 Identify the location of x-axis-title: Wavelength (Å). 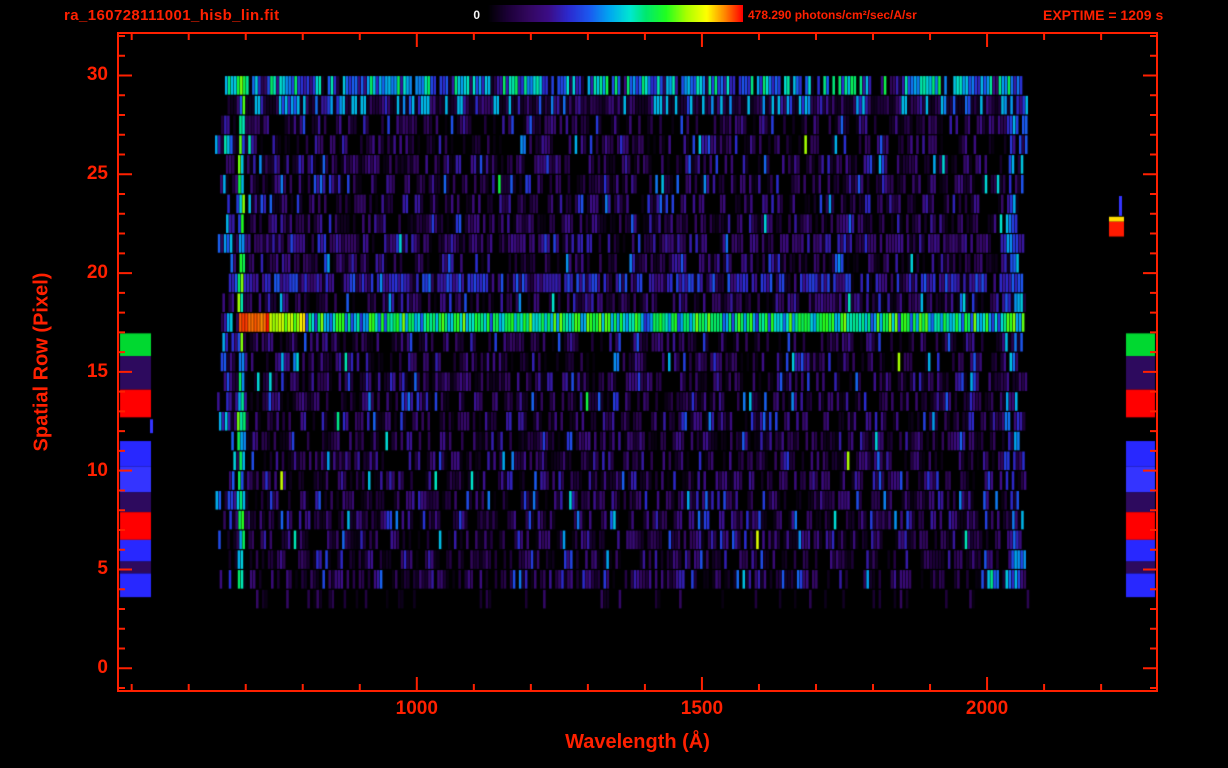
(637, 742).